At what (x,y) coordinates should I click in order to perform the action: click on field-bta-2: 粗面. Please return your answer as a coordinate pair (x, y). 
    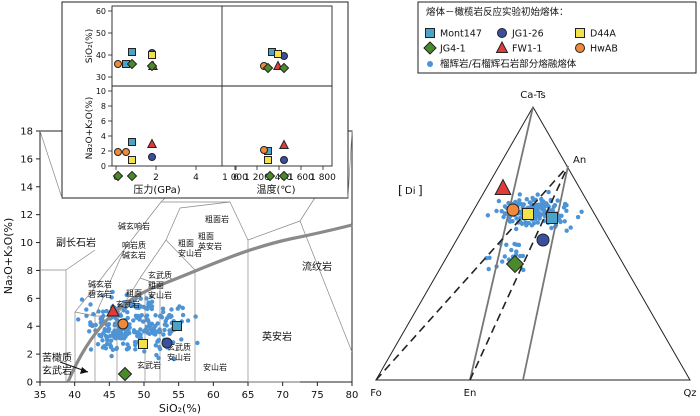
    Looking at the image, I should click on (156, 285).